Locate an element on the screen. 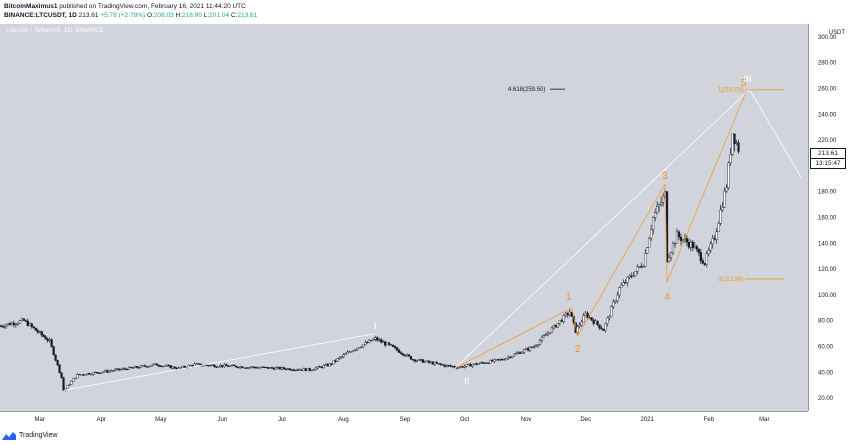  fib-label-1: 1(259.05) is located at coordinates (731, 91).